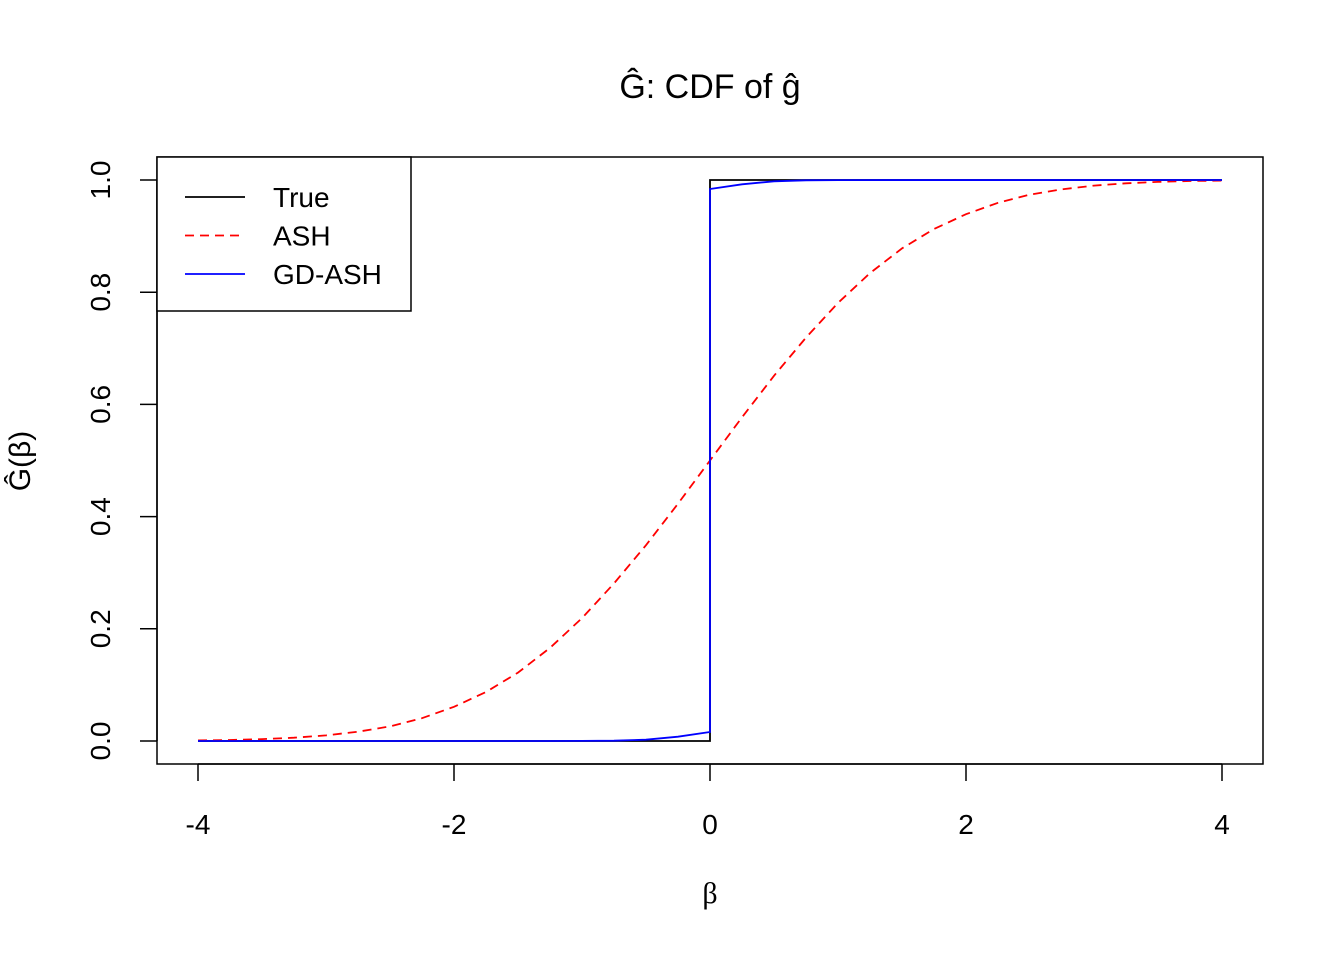  I want to click on y-tick-label: 0.6, so click(100, 404).